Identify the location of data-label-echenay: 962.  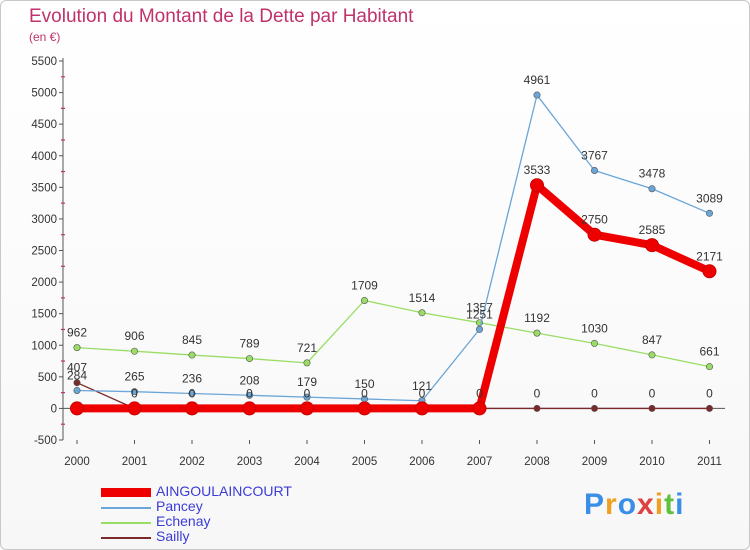
(77, 333).